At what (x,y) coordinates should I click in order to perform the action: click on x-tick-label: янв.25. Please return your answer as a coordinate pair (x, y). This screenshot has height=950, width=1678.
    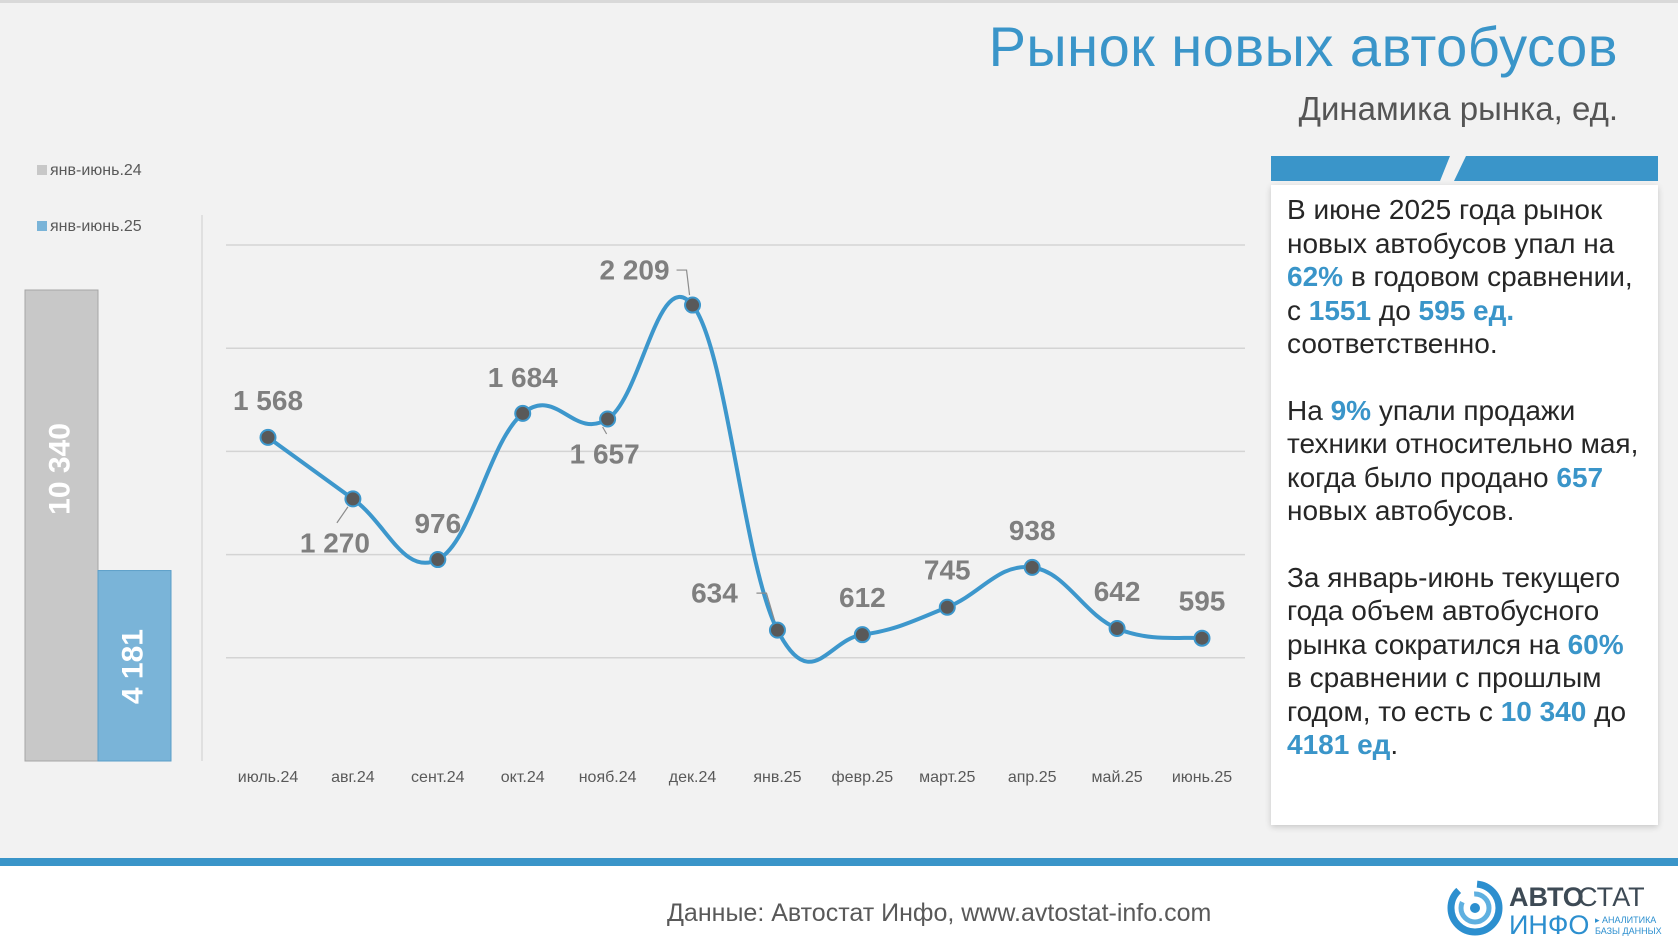
    Looking at the image, I should click on (777, 777).